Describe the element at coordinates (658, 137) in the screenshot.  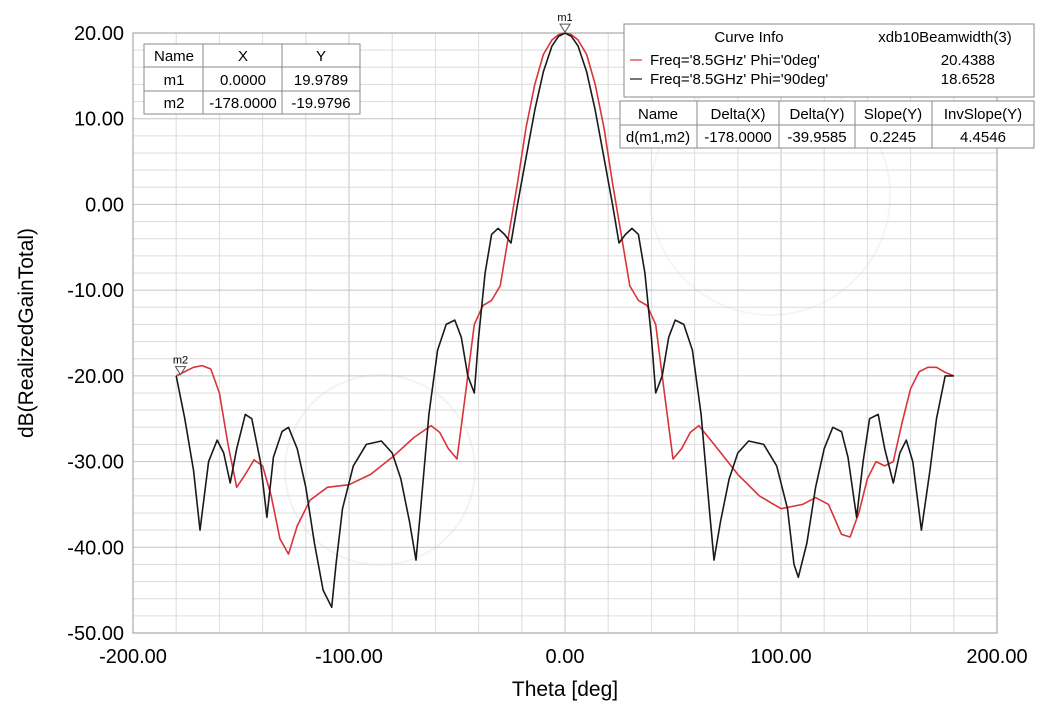
I see `delta-cell: d(m1,m2)` at that location.